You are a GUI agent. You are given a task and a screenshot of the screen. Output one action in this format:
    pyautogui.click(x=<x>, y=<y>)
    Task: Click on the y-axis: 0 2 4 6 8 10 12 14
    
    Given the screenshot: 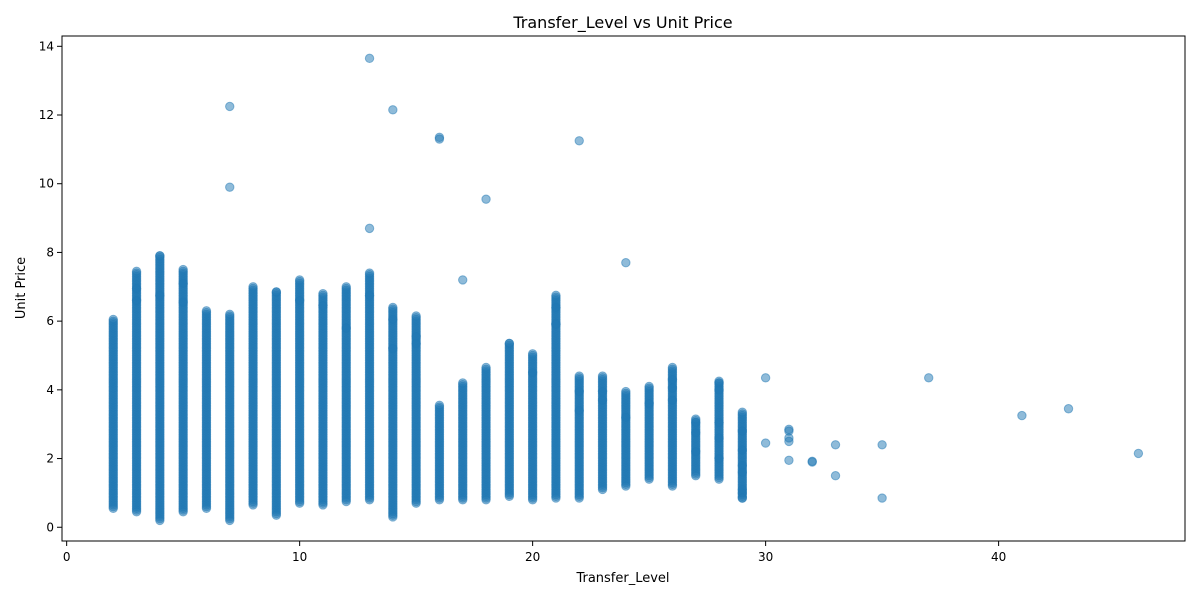 What is the action you would take?
    pyautogui.click(x=50, y=286)
    